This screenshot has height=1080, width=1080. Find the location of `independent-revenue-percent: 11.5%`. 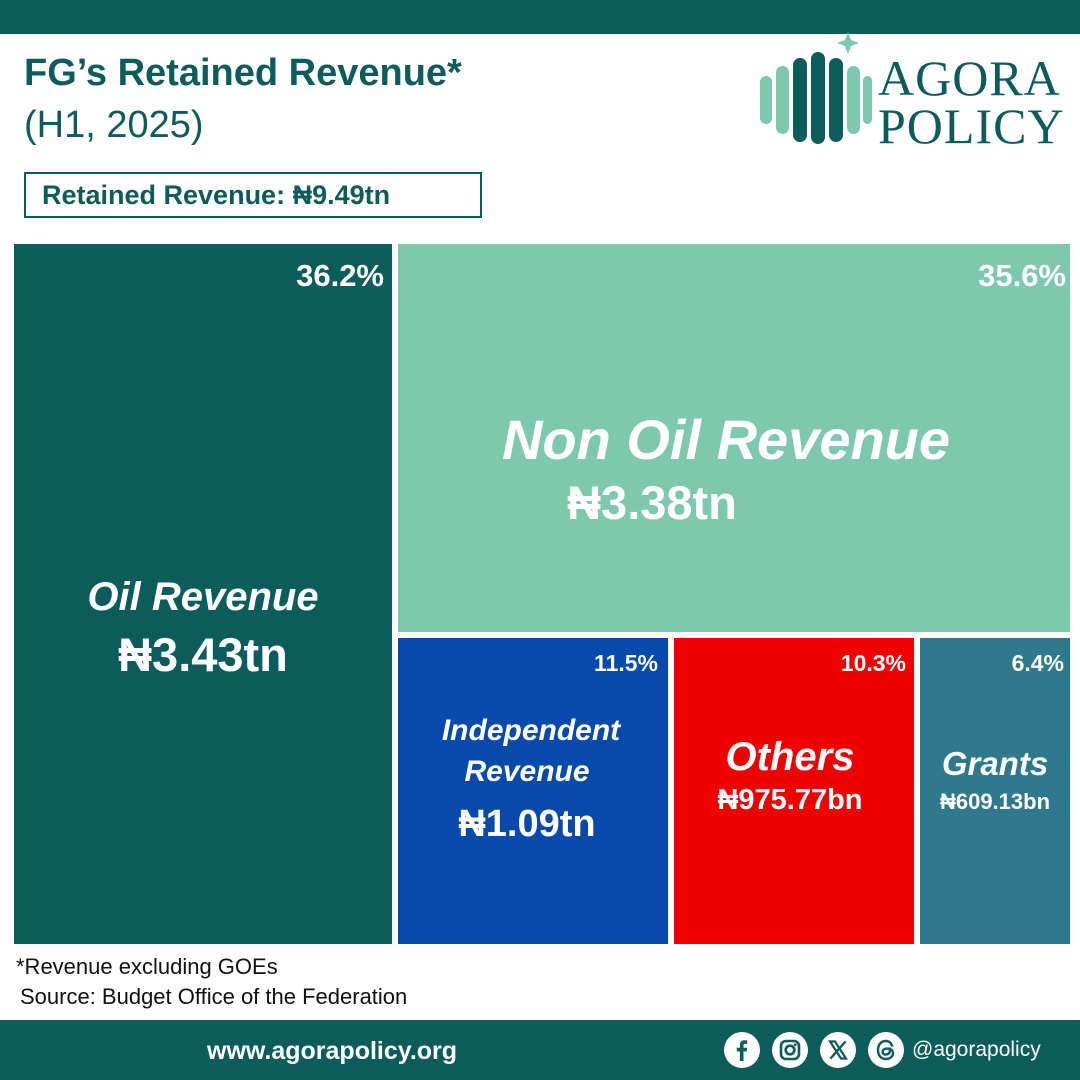

independent-revenue-percent: 11.5% is located at coordinates (626, 663).